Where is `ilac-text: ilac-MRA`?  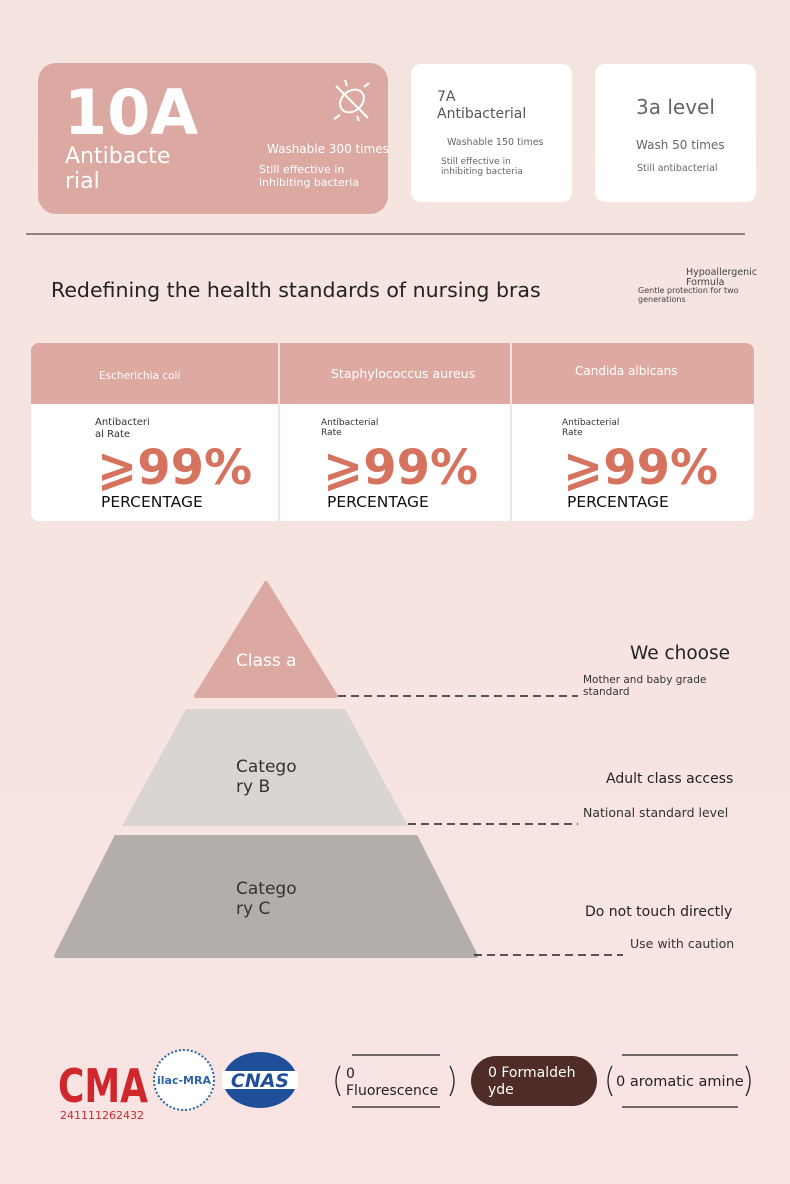
ilac-text: ilac-MRA is located at coordinates (184, 1080).